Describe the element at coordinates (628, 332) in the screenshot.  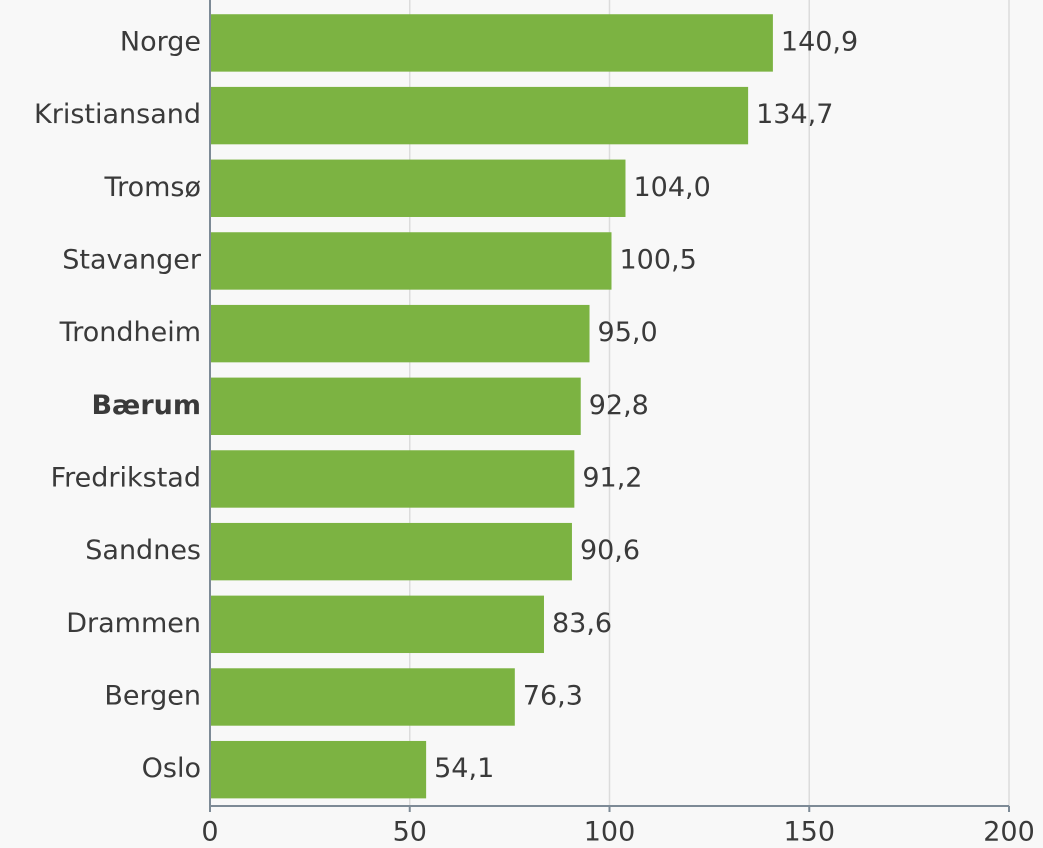
I see `value-label: 95,0` at that location.